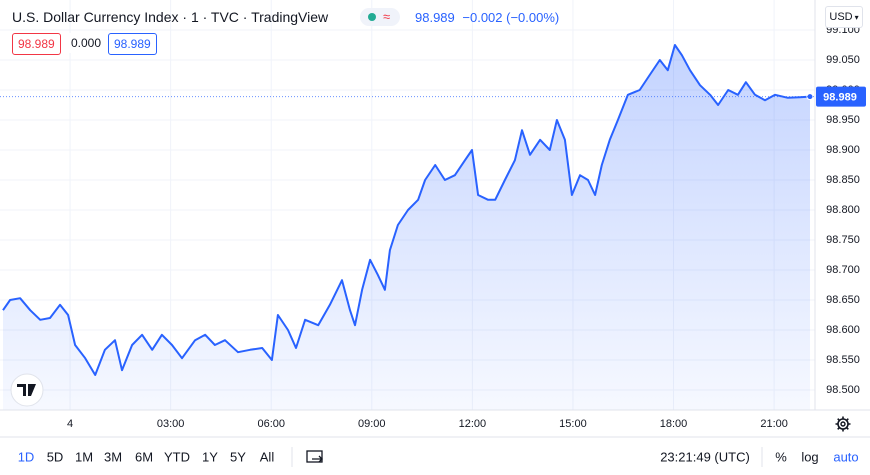 This screenshot has width=870, height=475. Describe the element at coordinates (843, 270) in the screenshot. I see `y-tick-label: 98.700` at that location.